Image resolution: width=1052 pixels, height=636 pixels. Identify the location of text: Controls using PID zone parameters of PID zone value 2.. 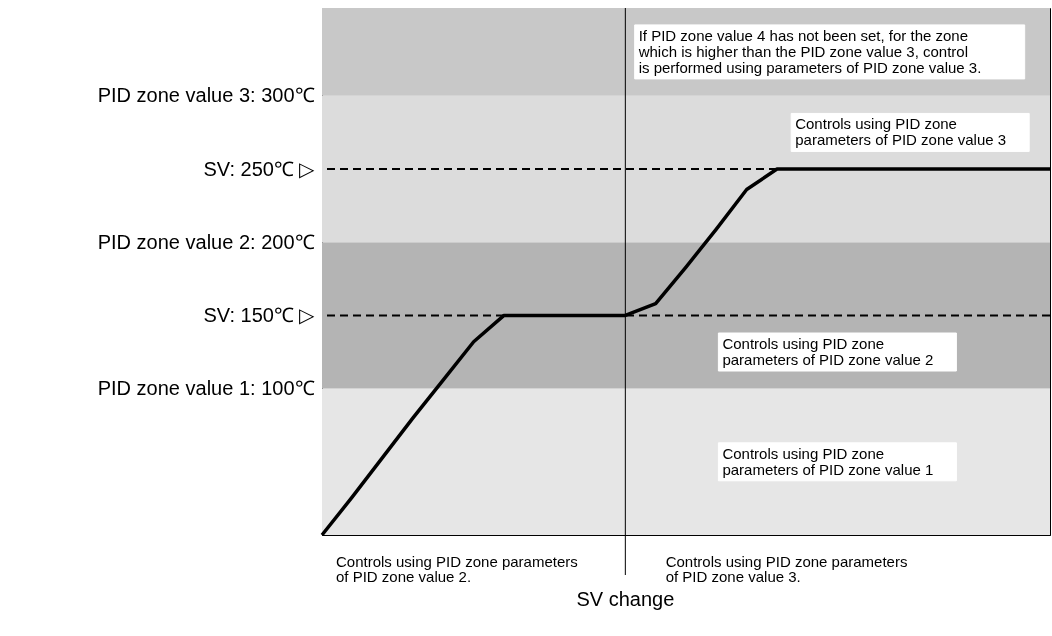
(457, 569).